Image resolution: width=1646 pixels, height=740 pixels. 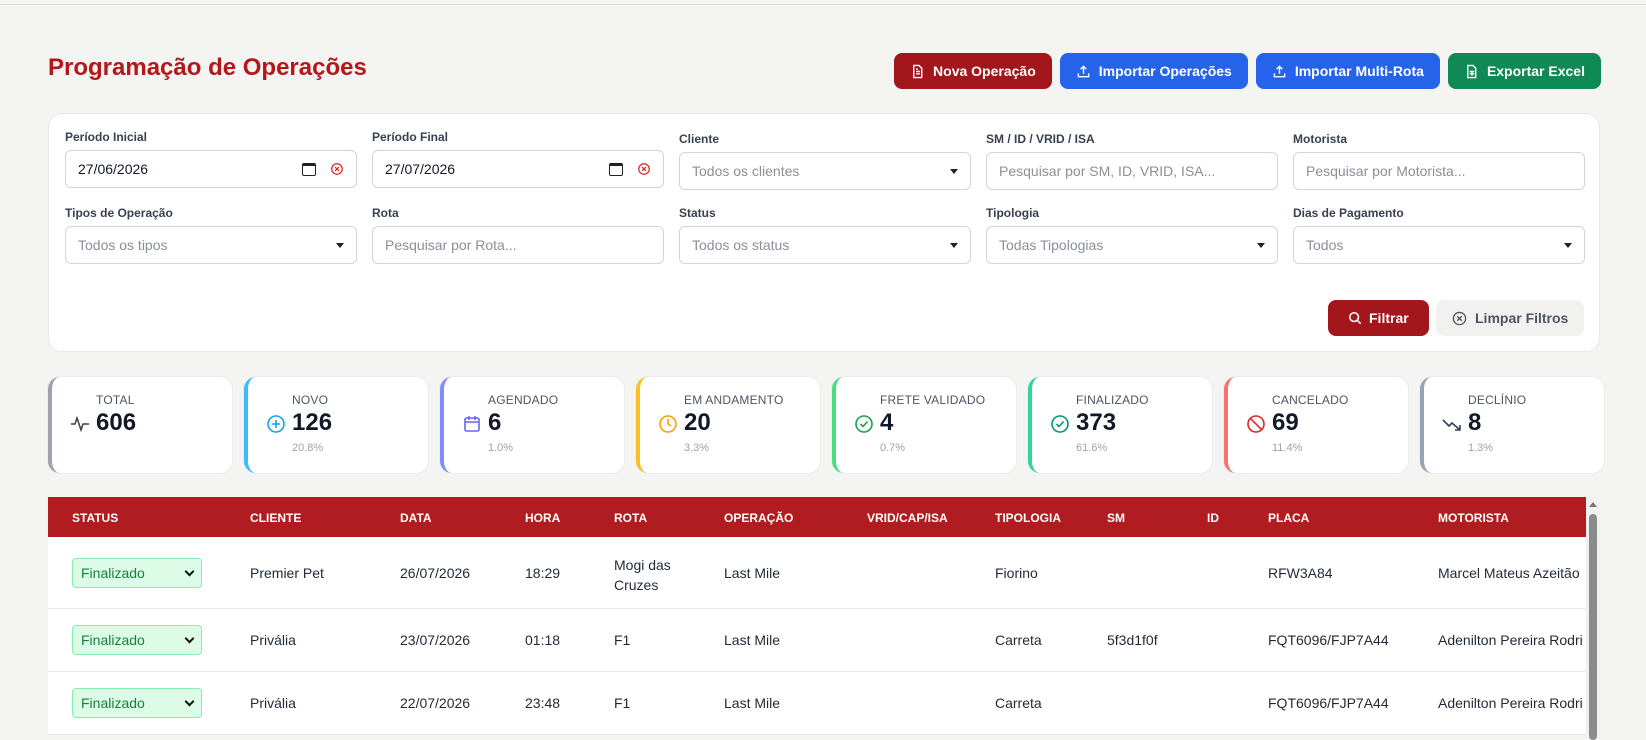 What do you see at coordinates (115, 400) in the screenshot?
I see `stat-label: TOTAL` at bounding box center [115, 400].